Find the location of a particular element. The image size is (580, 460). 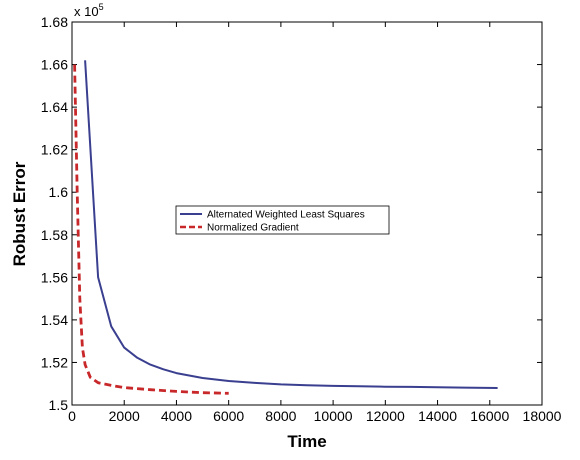

y-tick-label: 1.64 is located at coordinates (54, 107).